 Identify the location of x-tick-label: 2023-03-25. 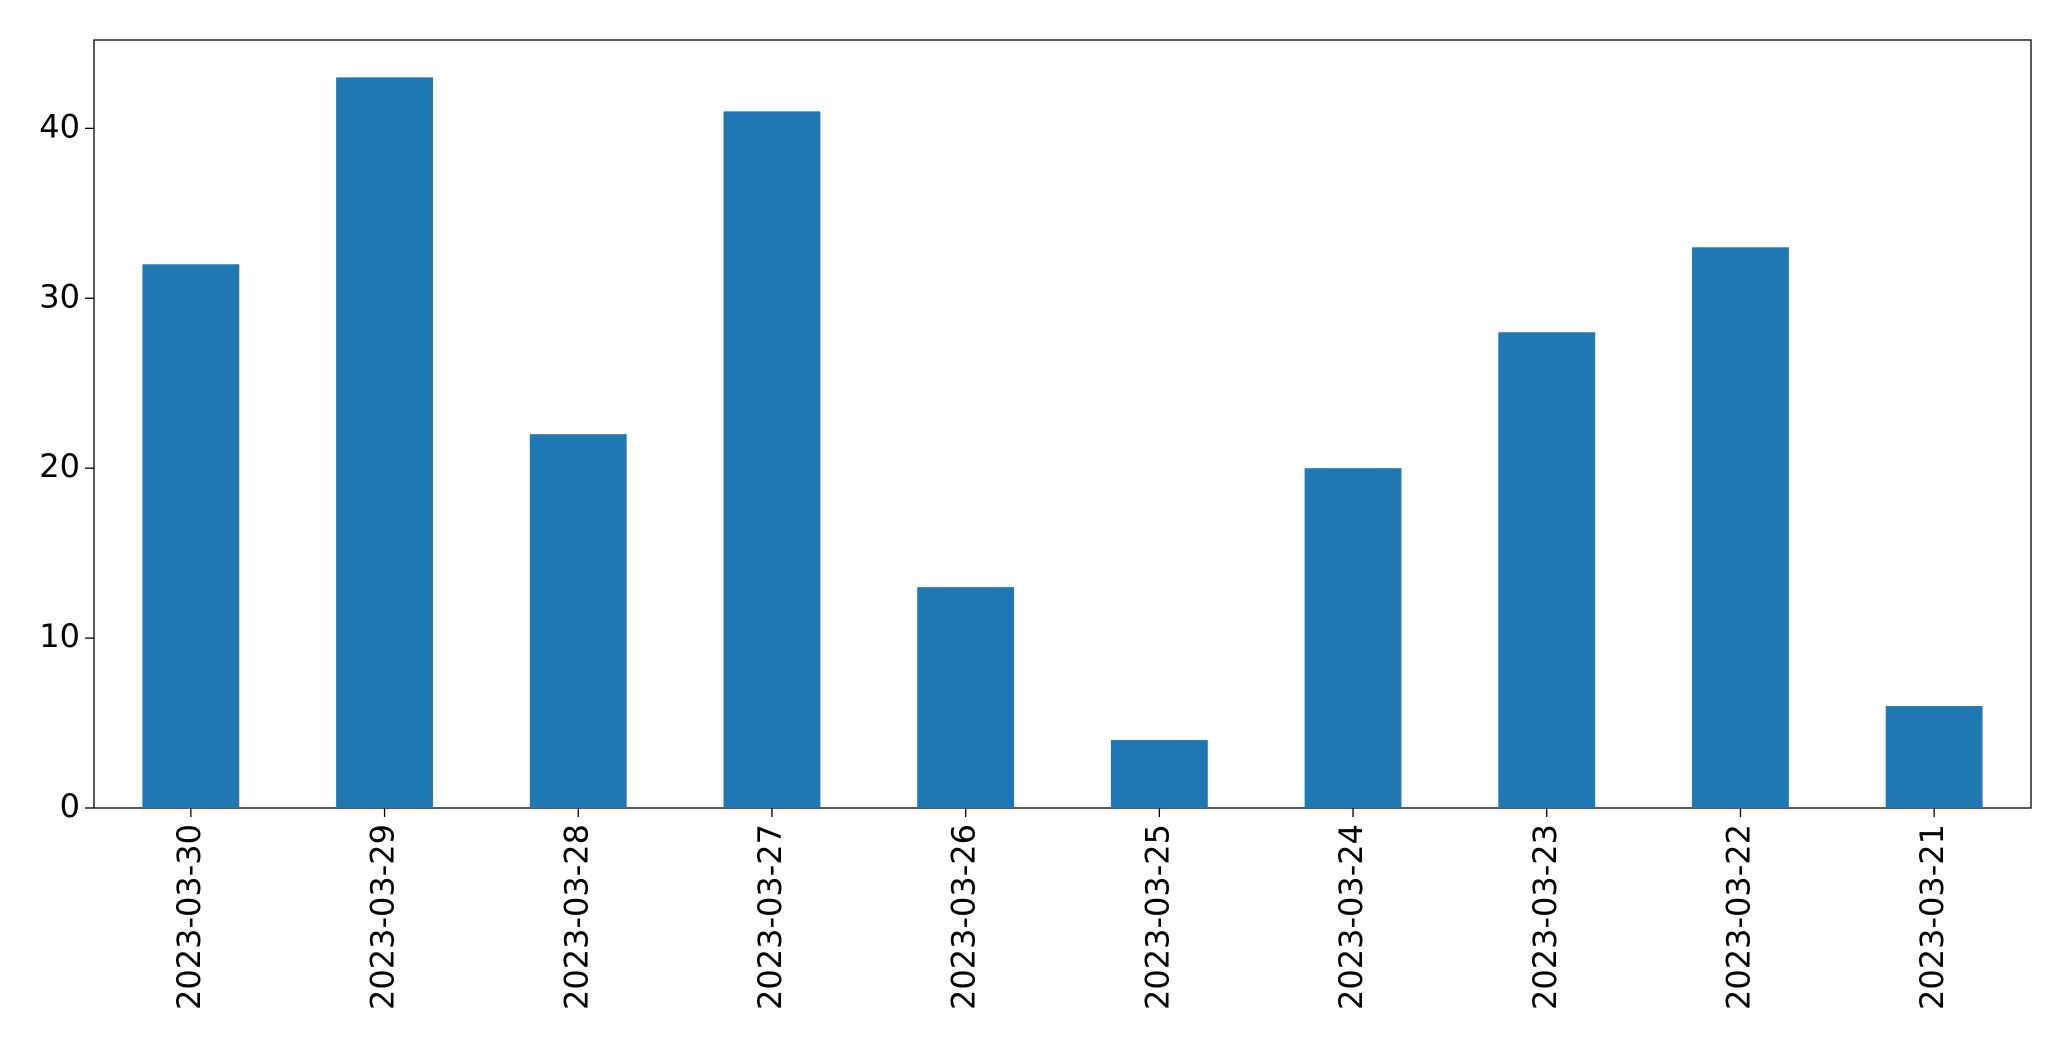
(1157, 917).